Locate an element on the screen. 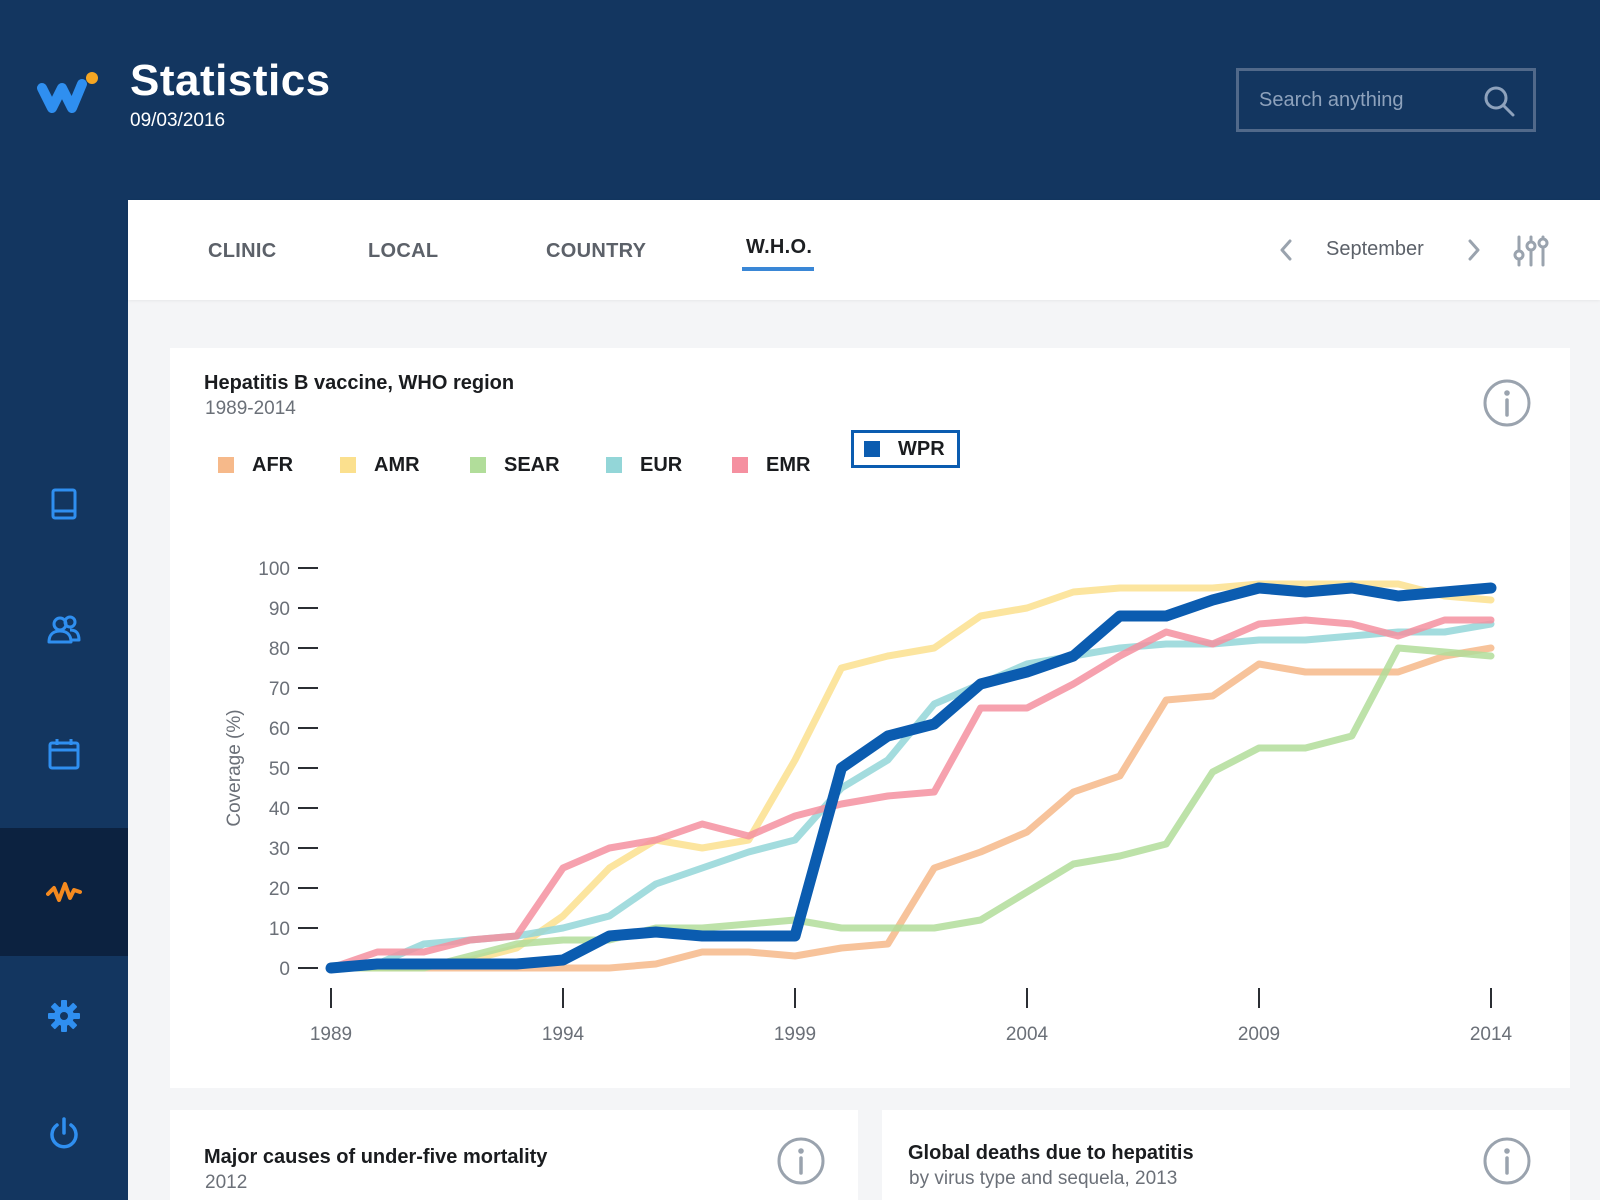 Image resolution: width=1600 pixels, height=1200 pixels. legend-label: SEAR is located at coordinates (532, 464).